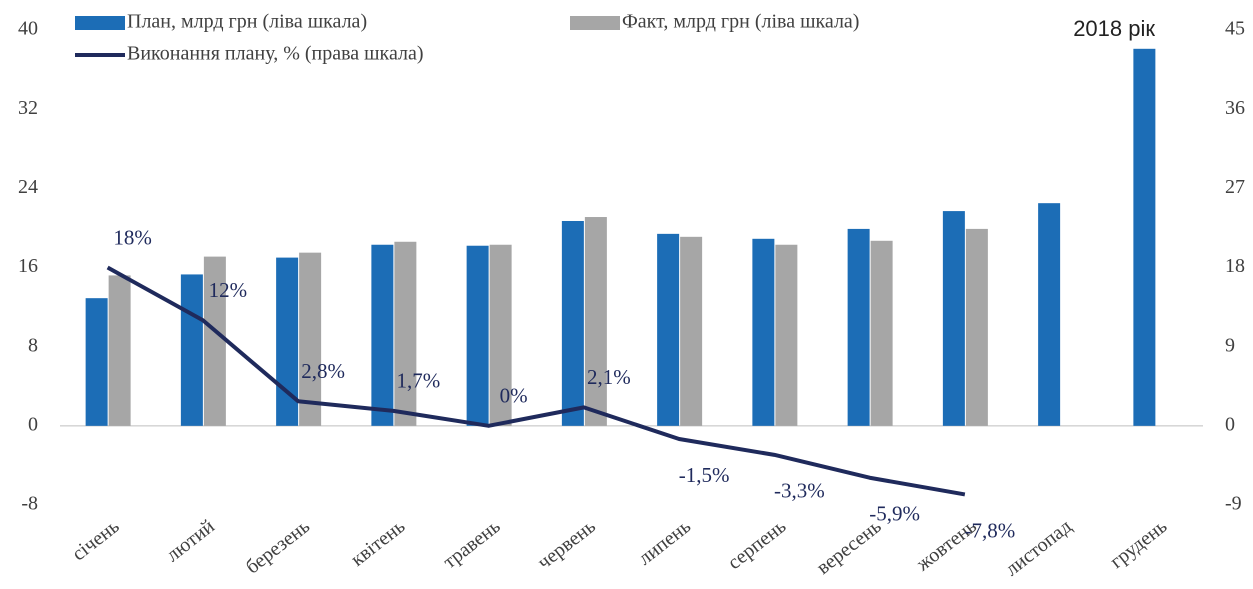 Image resolution: width=1253 pixels, height=589 pixels. I want to click on data-label: -3,3%, so click(799, 491).